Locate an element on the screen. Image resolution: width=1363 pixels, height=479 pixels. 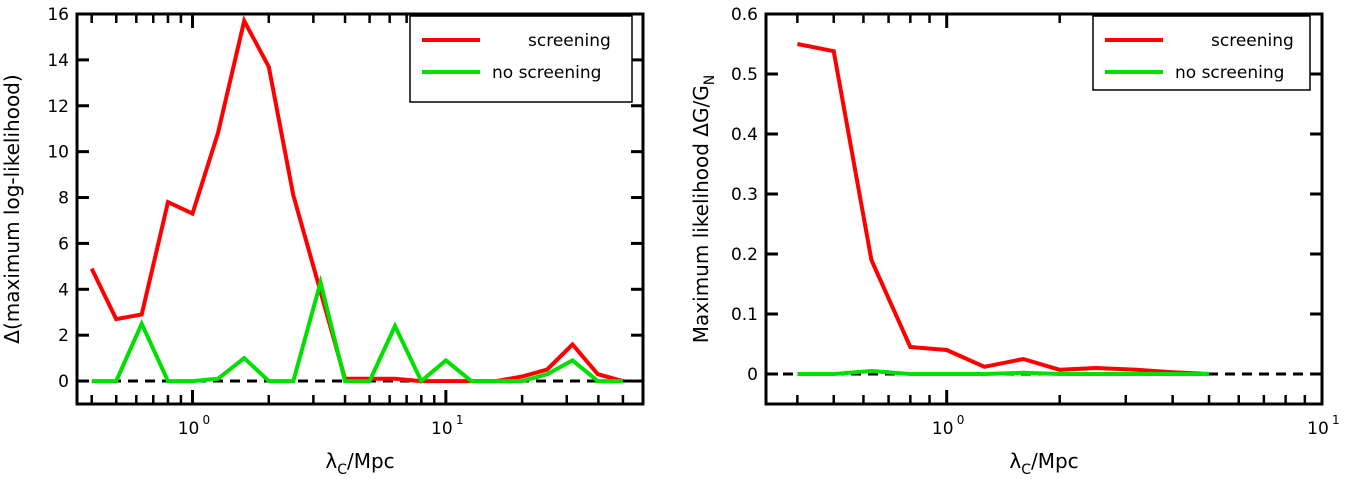
y-tick-label: 0.5 is located at coordinates (744, 75).